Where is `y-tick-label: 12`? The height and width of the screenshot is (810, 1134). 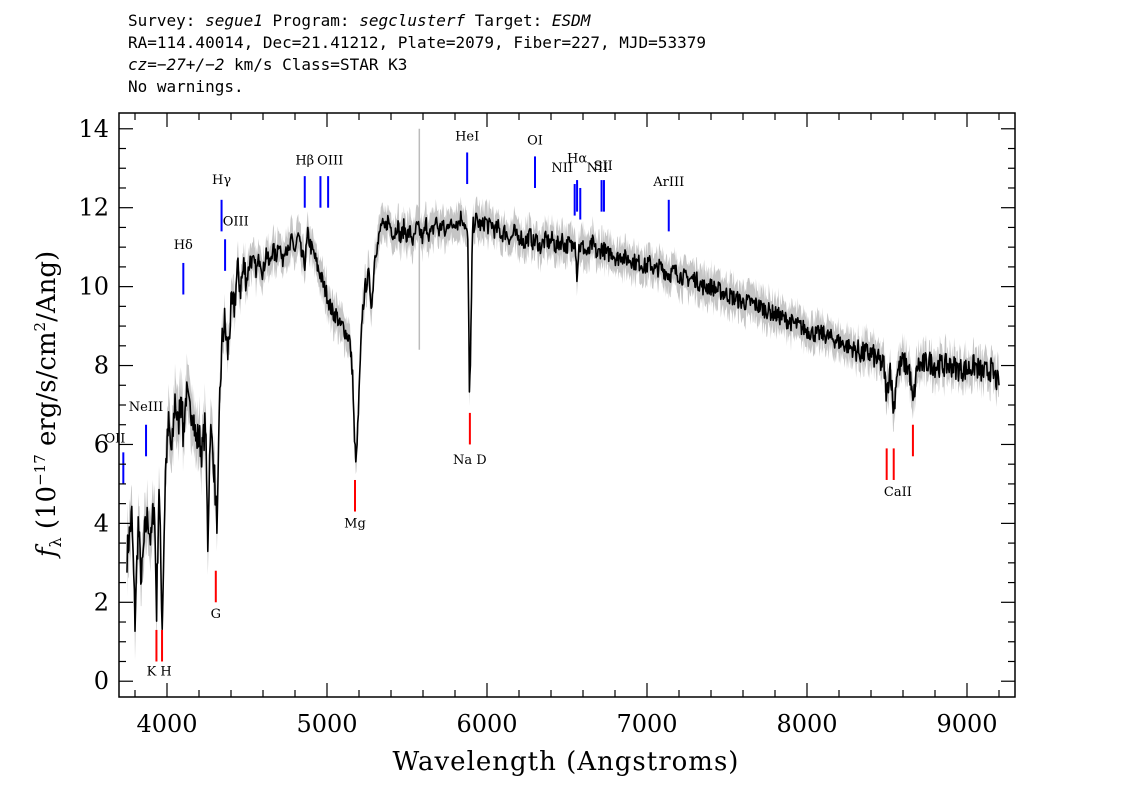
y-tick-label: 12 is located at coordinates (93, 208).